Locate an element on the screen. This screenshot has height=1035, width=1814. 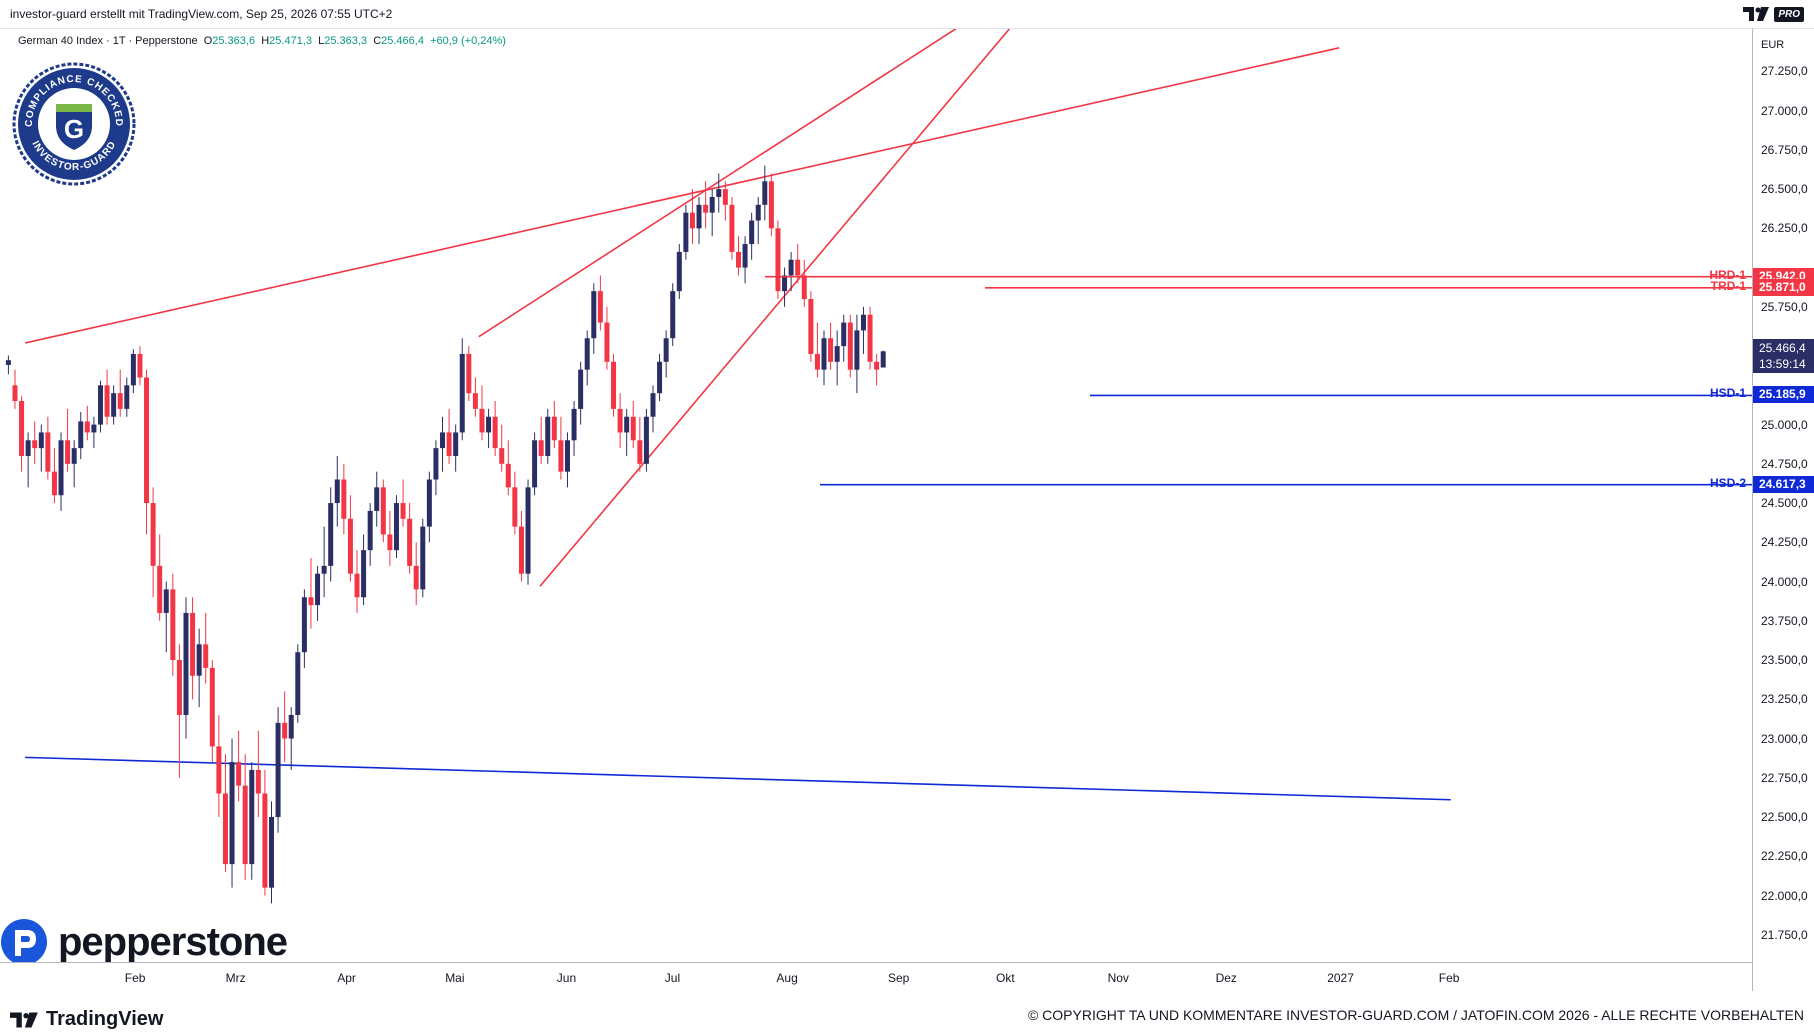
price-tick-label: 21.750,0 is located at coordinates (1784, 934).